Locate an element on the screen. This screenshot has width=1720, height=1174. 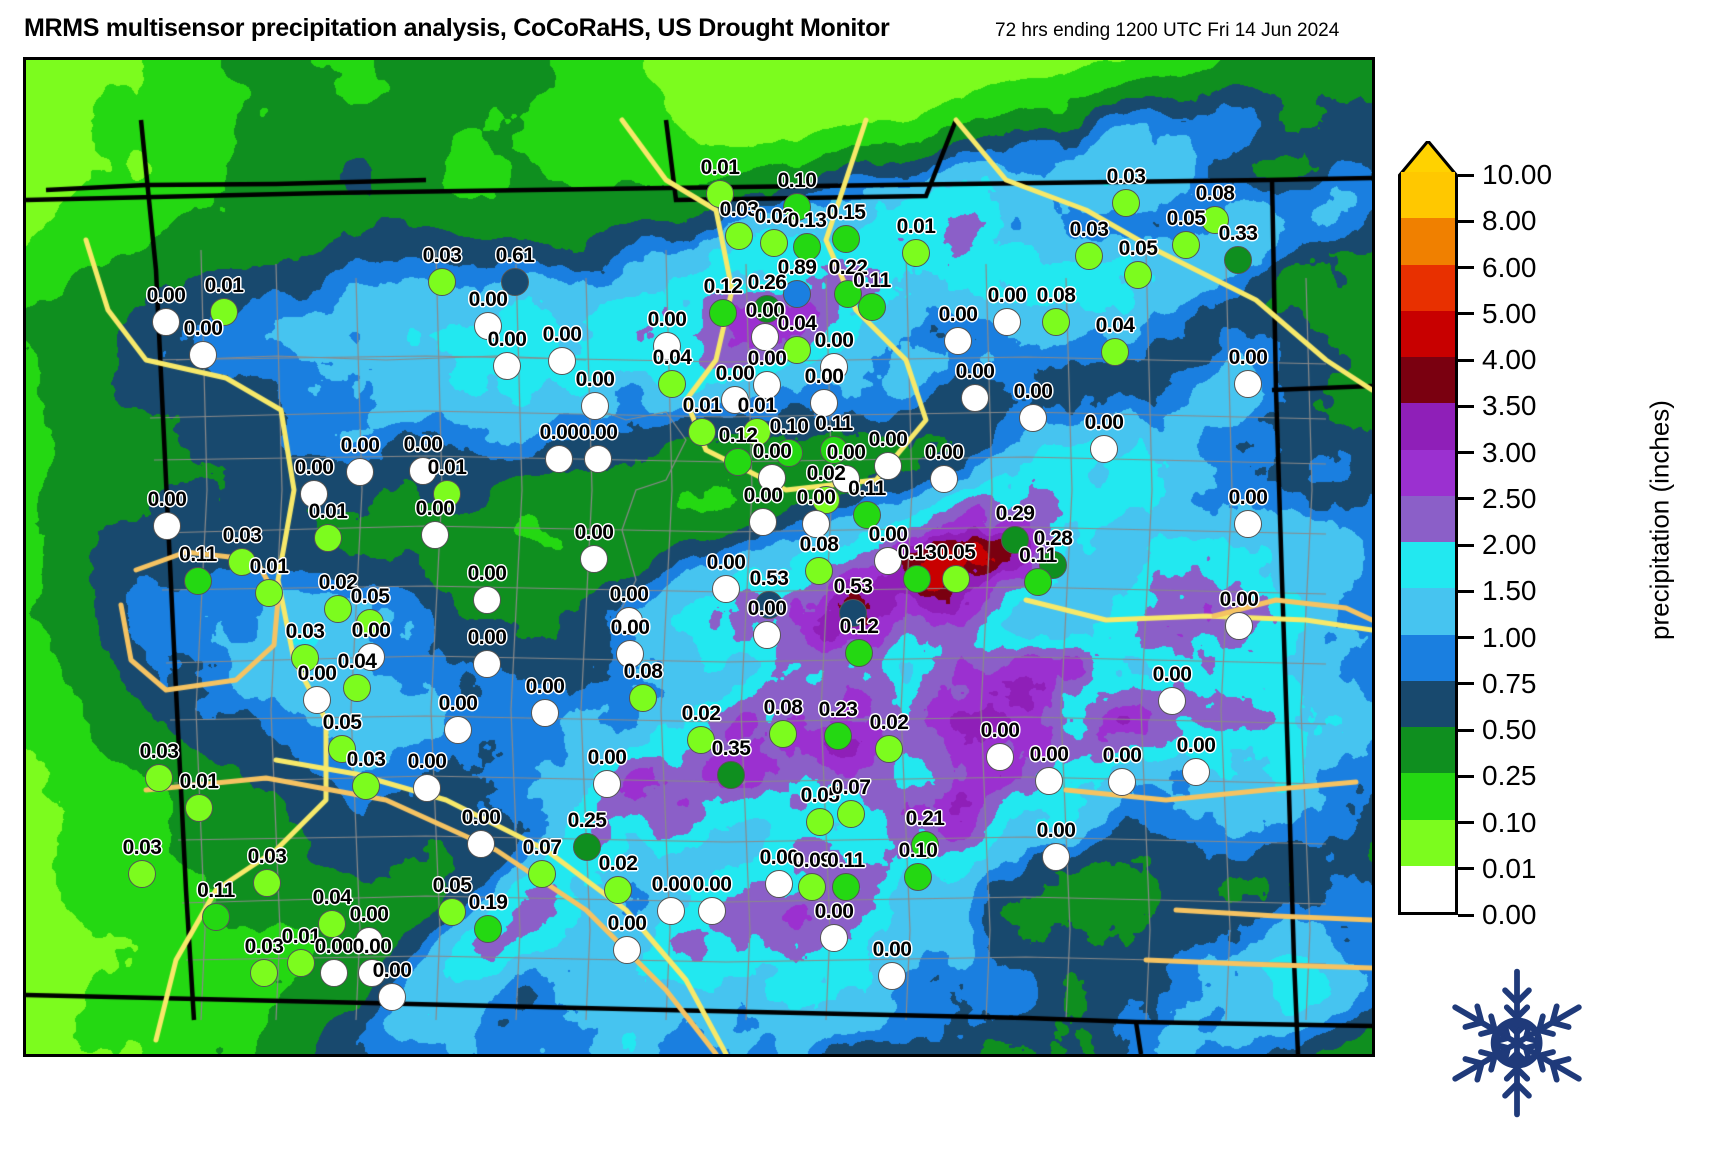
station-marker: 0.19 is located at coordinates (488, 918).